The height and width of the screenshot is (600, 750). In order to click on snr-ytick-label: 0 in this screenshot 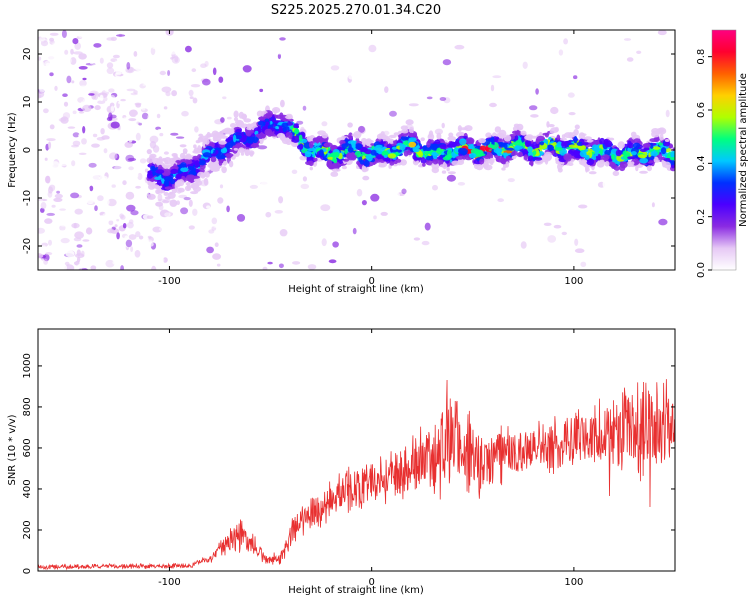, I will do `click(27, 571)`.